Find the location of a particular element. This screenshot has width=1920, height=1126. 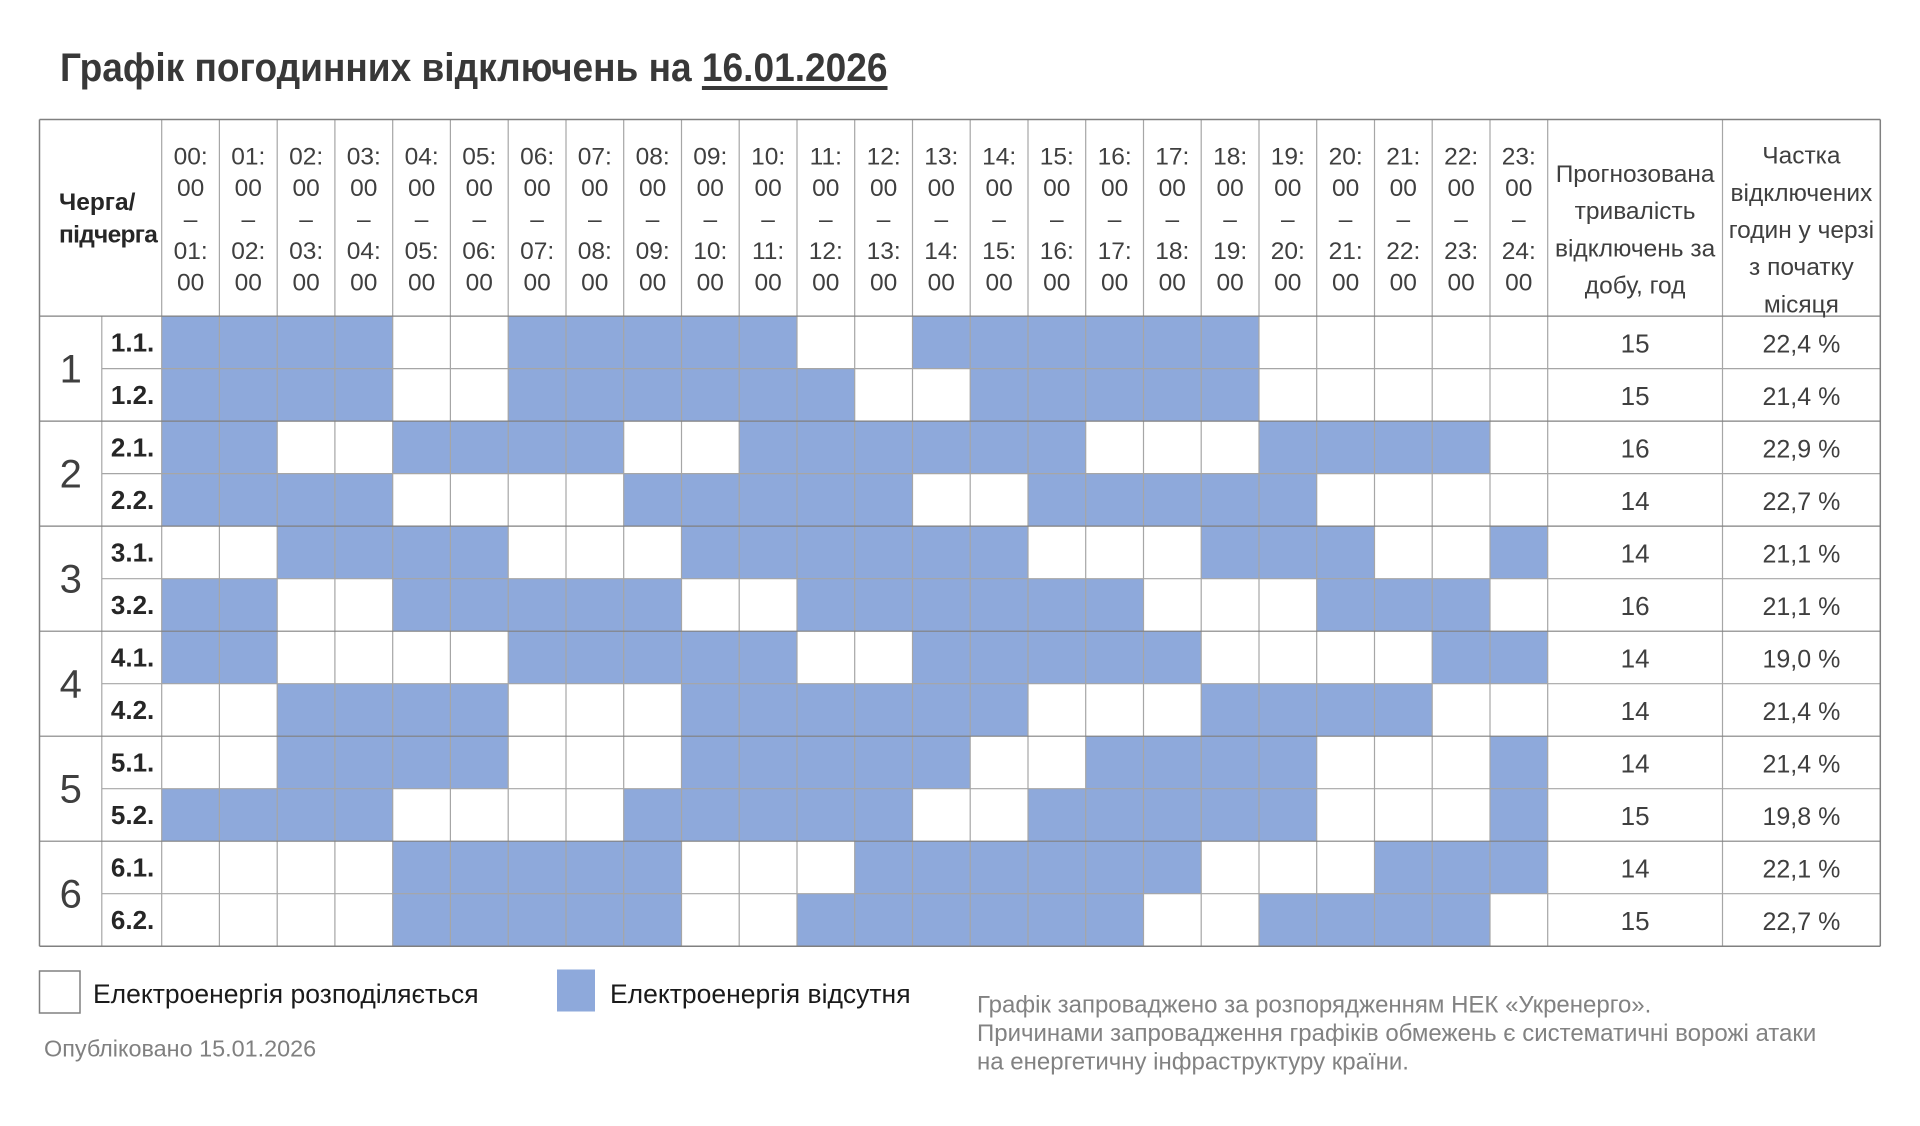

svg-text: 1.2. is located at coordinates (132, 395).